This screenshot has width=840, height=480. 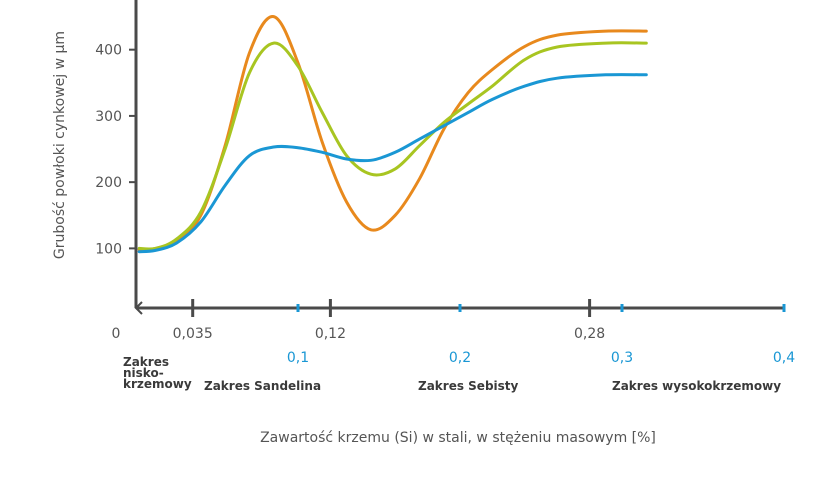 What do you see at coordinates (622, 358) in the screenshot?
I see `x-tick-label-blue: 0,3` at bounding box center [622, 358].